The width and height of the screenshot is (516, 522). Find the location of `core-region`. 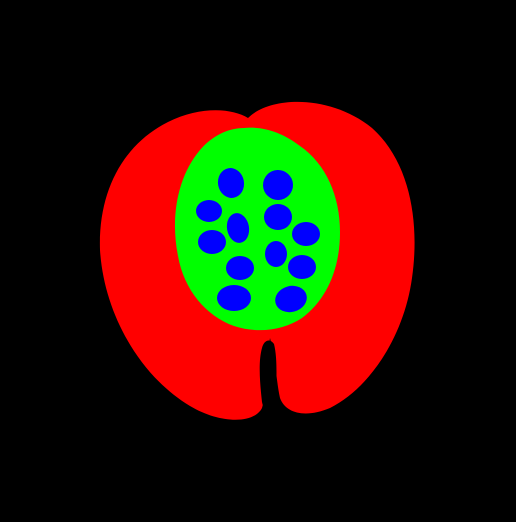

core-region is located at coordinates (257, 229).